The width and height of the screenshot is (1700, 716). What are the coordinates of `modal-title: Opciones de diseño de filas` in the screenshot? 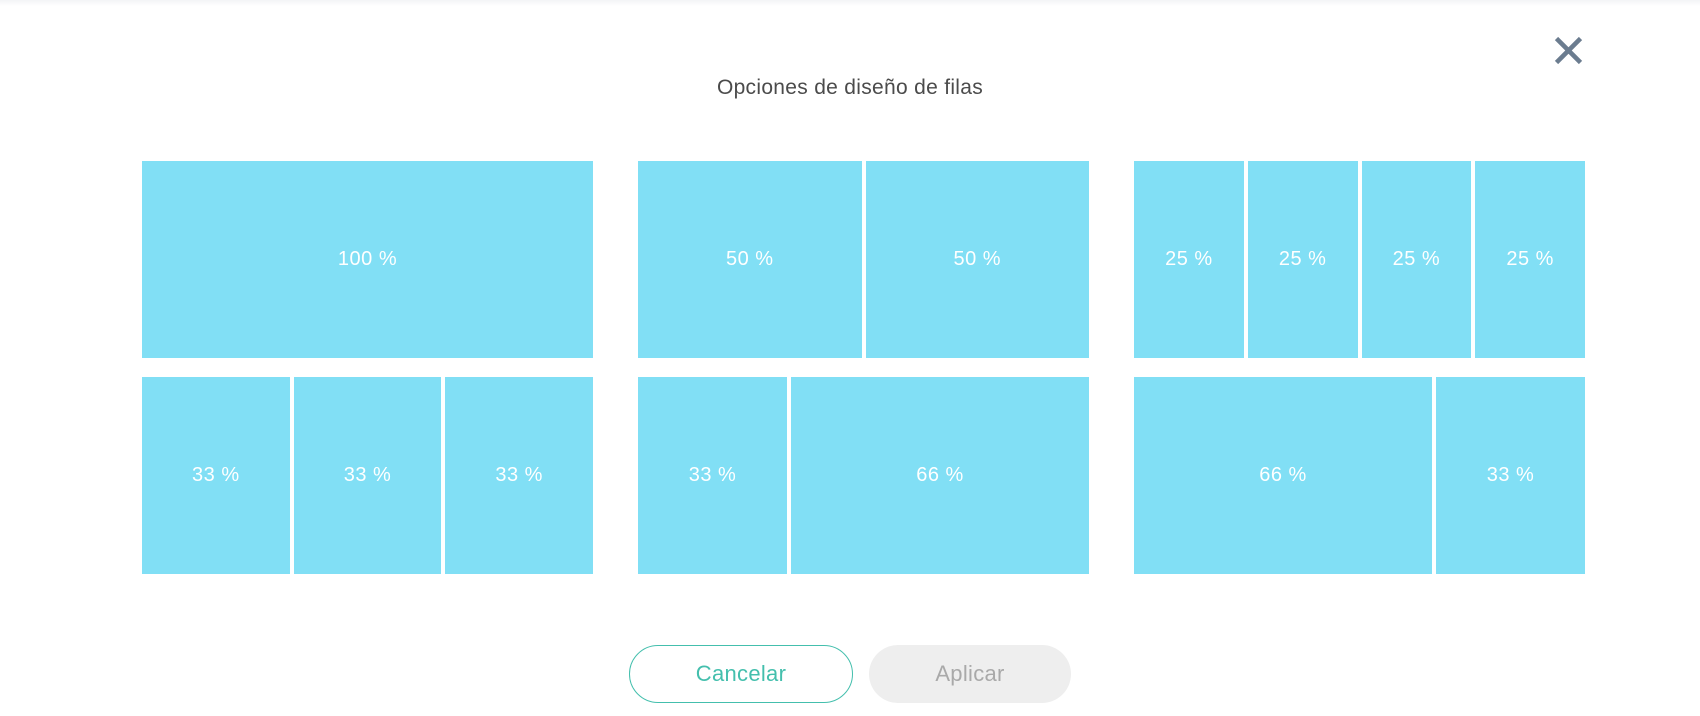 It's located at (850, 87).